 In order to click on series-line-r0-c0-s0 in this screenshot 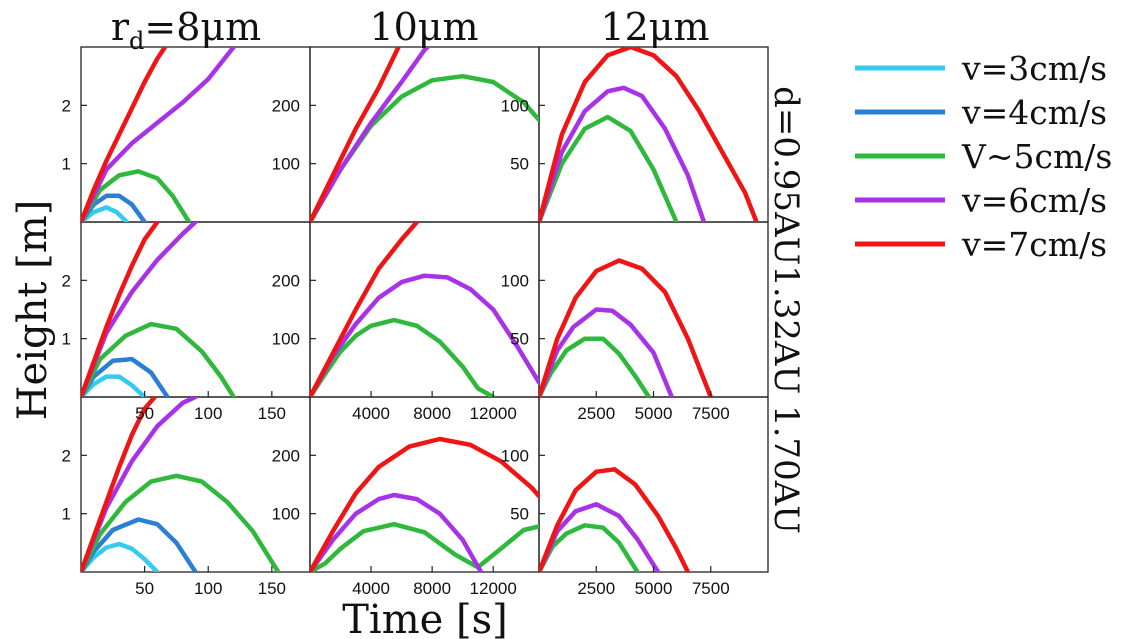, I will do `click(105, 213)`.